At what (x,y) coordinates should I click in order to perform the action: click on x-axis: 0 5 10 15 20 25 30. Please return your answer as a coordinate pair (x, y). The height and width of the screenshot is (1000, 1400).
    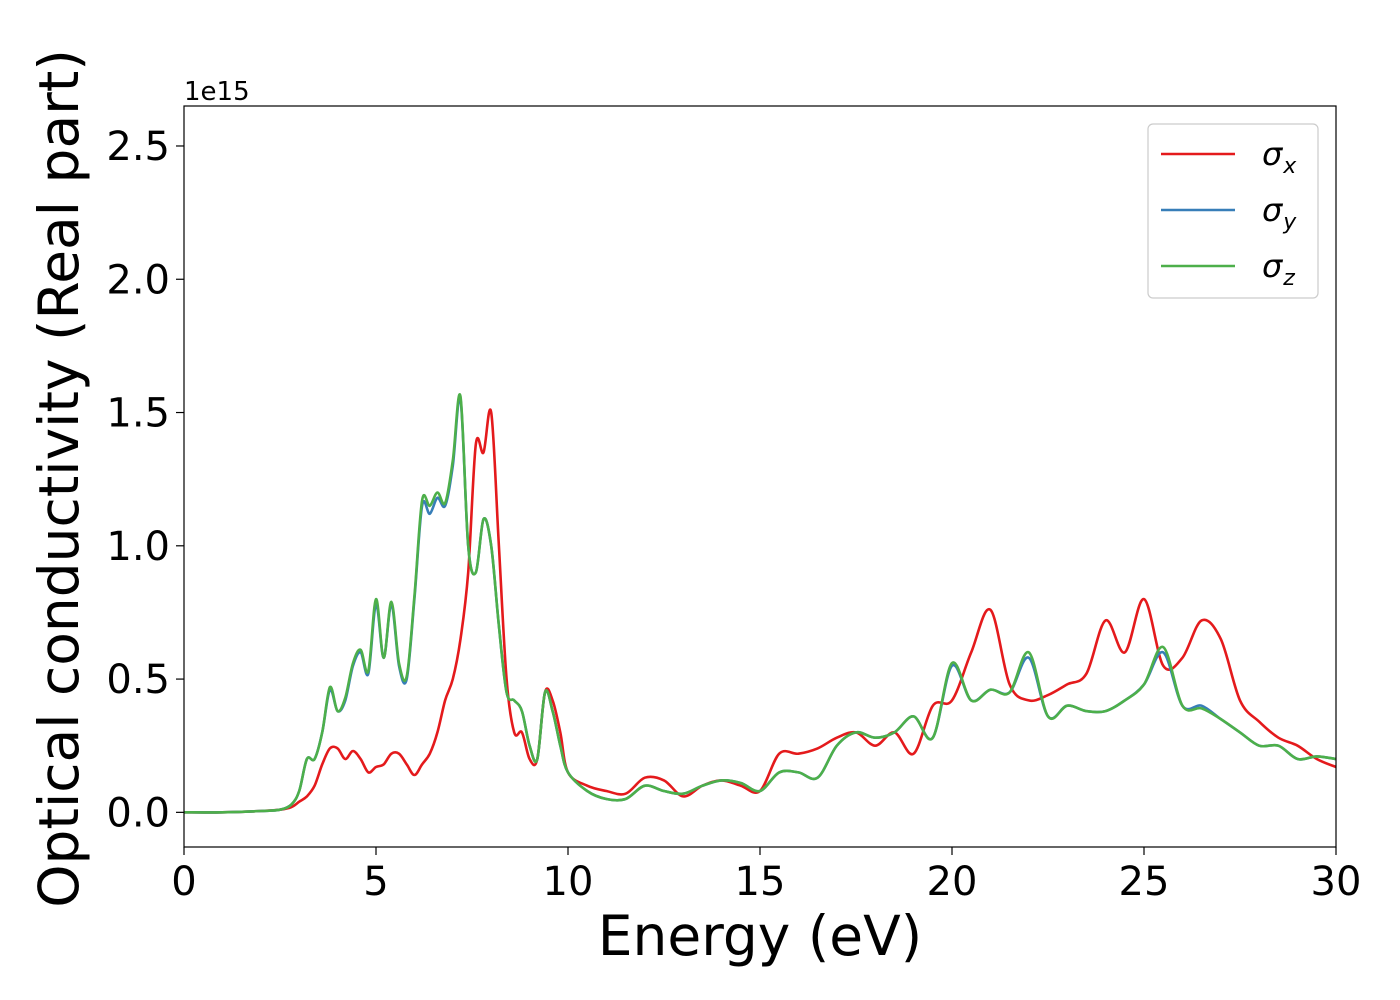
    Looking at the image, I should click on (766, 876).